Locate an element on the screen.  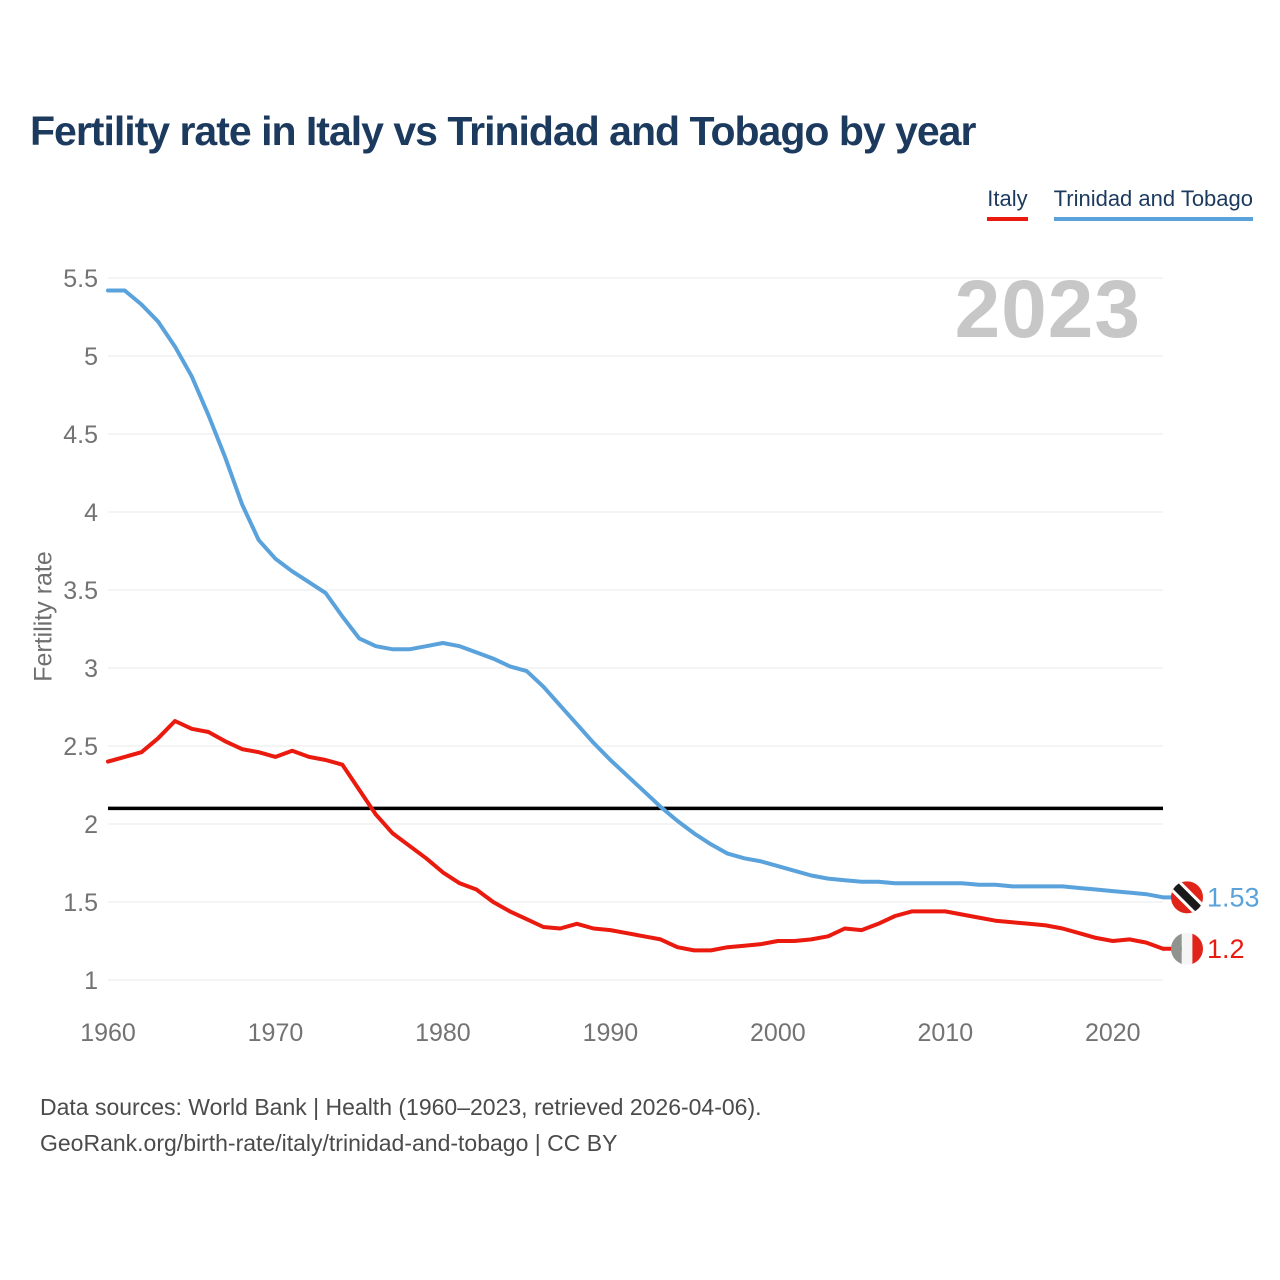
y-tick-label: 2.5 is located at coordinates (80, 747).